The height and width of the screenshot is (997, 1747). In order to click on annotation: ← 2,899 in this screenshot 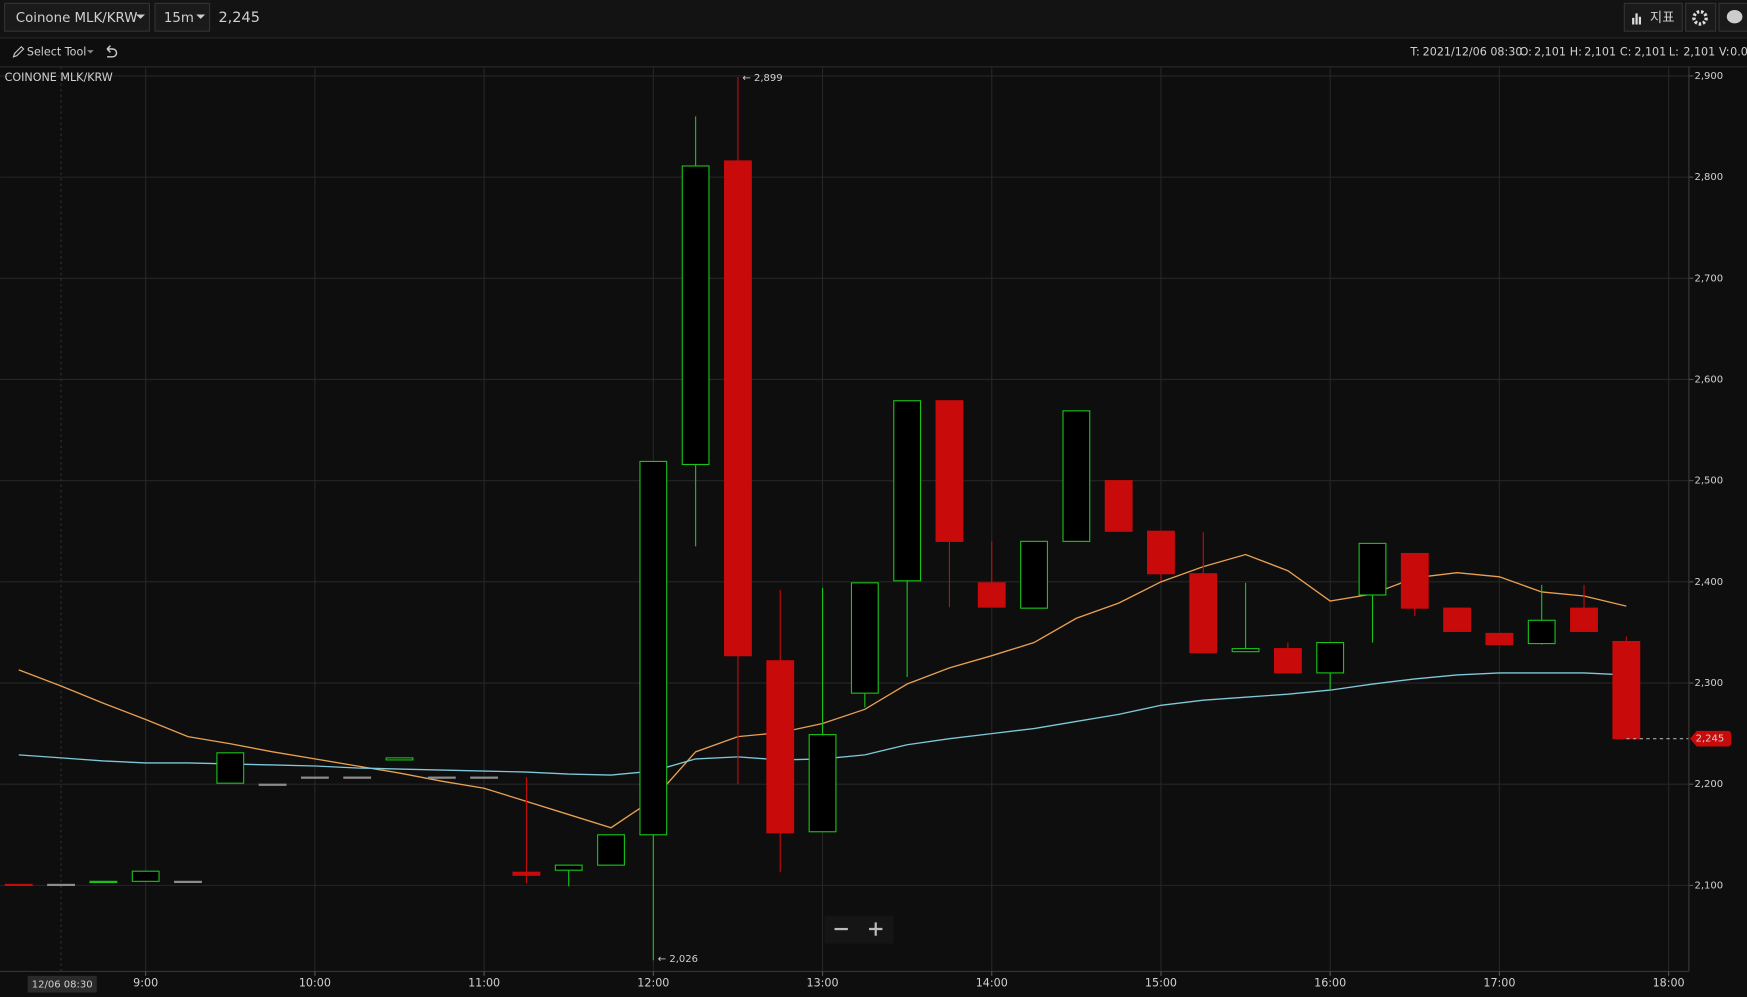, I will do `click(762, 78)`.